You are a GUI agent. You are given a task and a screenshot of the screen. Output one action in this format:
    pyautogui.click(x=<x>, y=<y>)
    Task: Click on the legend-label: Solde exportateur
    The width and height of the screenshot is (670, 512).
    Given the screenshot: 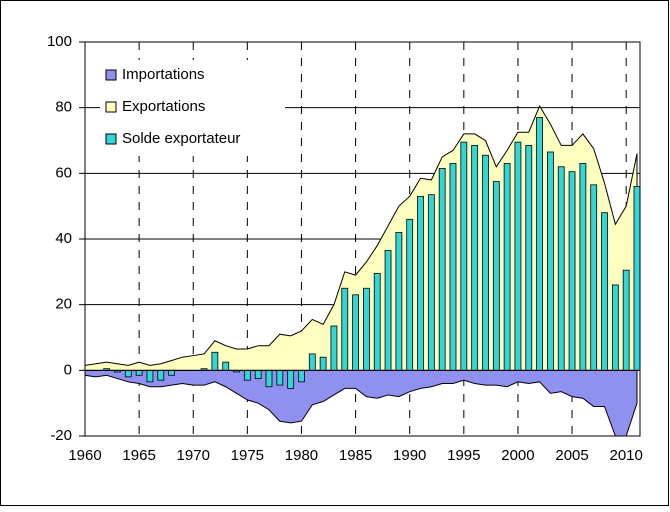 What is the action you would take?
    pyautogui.click(x=181, y=138)
    